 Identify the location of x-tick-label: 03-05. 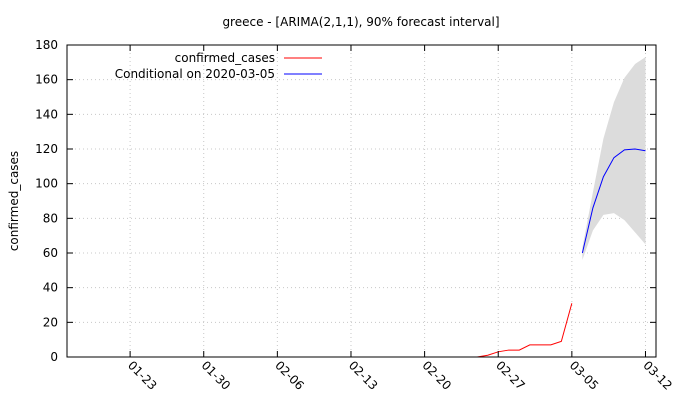
(584, 375).